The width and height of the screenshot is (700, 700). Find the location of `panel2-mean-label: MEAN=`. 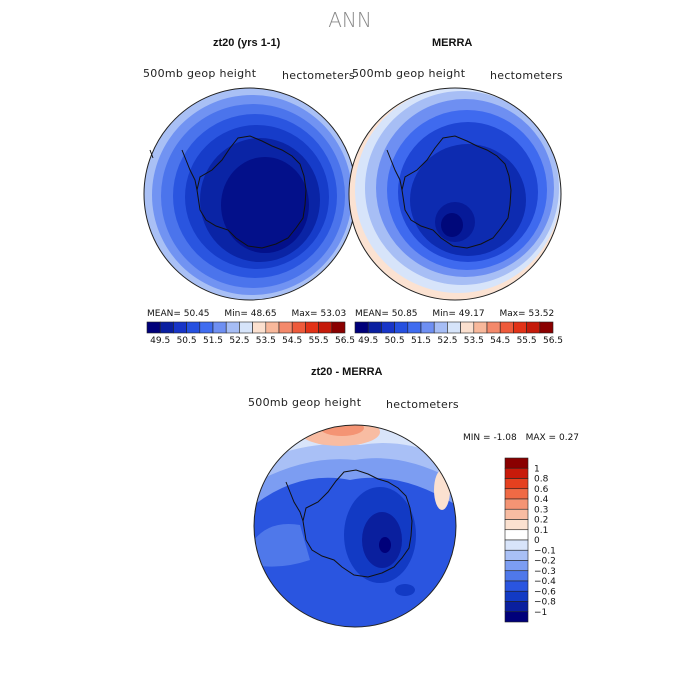

panel2-mean-label: MEAN= is located at coordinates (372, 314).